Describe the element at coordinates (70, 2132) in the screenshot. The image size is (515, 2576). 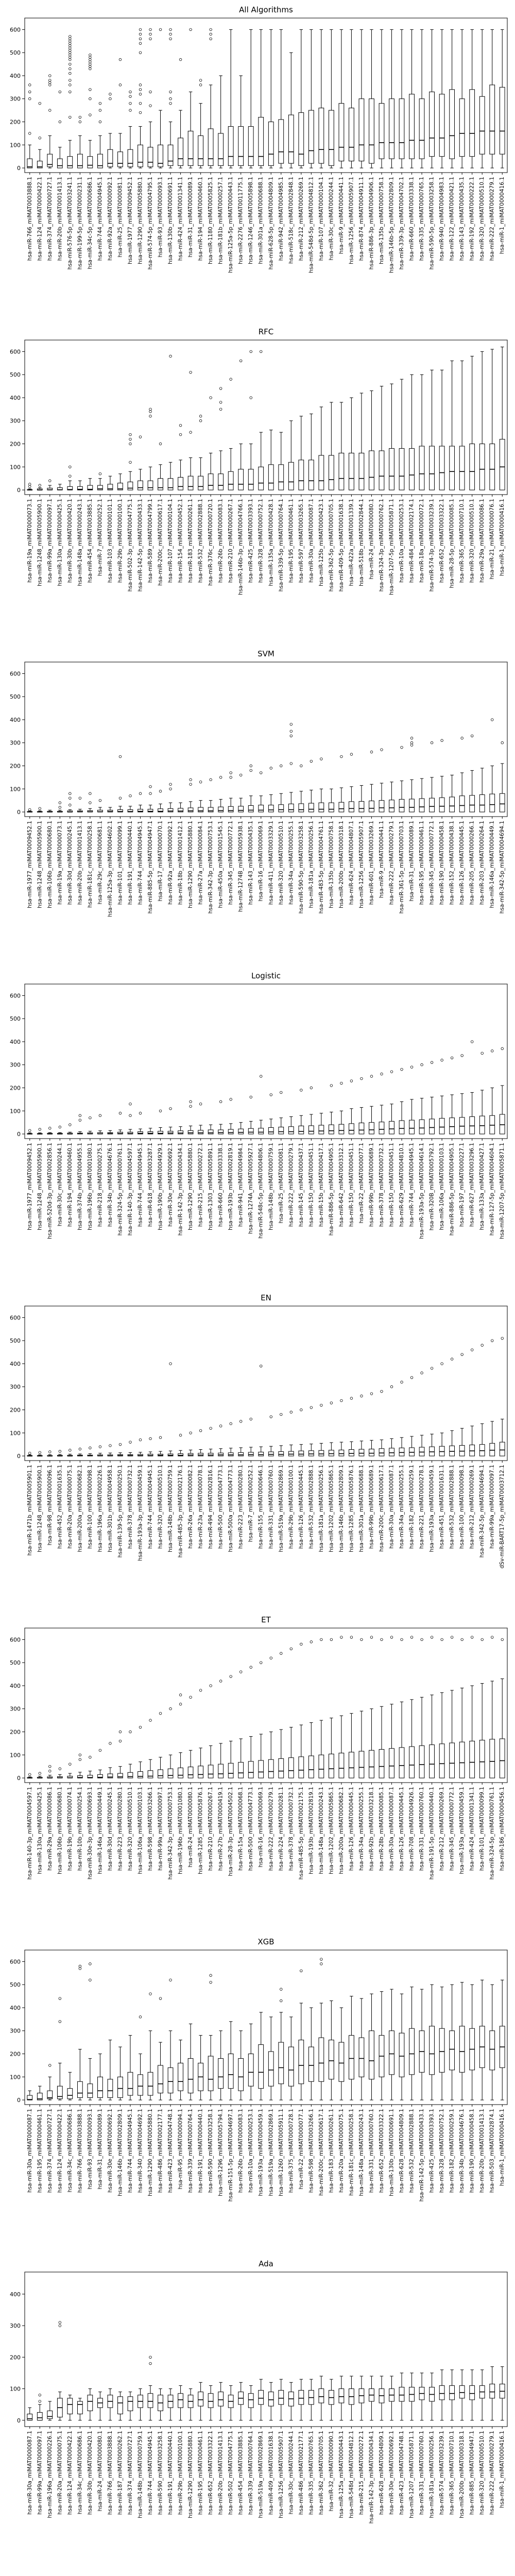
I see `box-5: hsa-miR-34c_miMAT0000686.1` at that location.